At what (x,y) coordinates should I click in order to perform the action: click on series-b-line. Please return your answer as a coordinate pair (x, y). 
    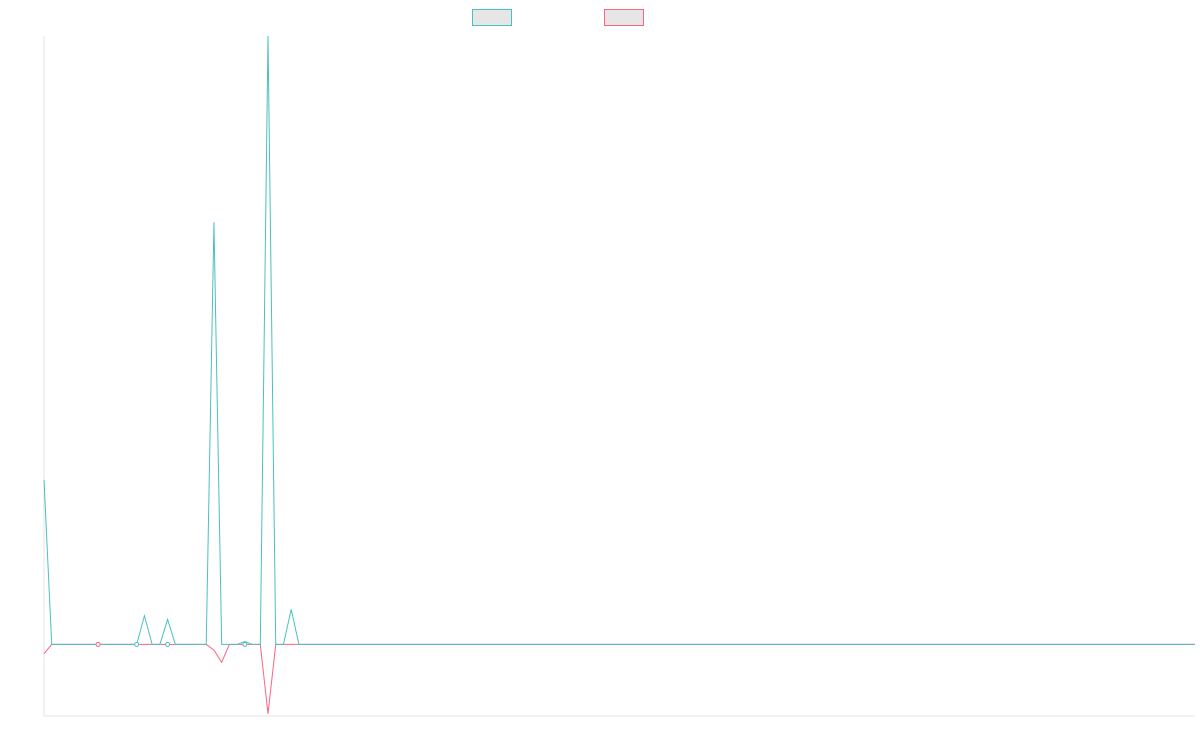
    Looking at the image, I should click on (619, 678).